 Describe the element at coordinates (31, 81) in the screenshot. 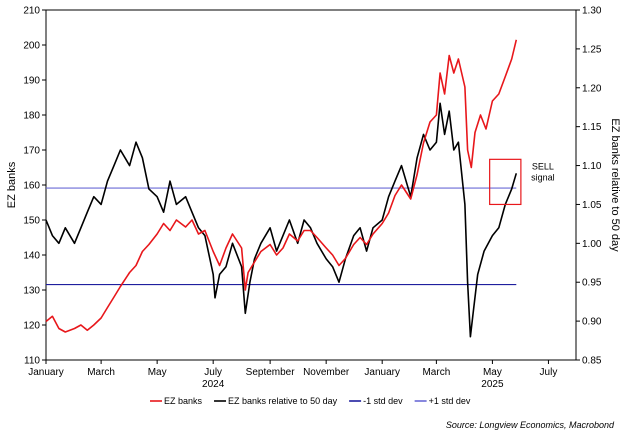

I see `left-tick-label: 190` at that location.